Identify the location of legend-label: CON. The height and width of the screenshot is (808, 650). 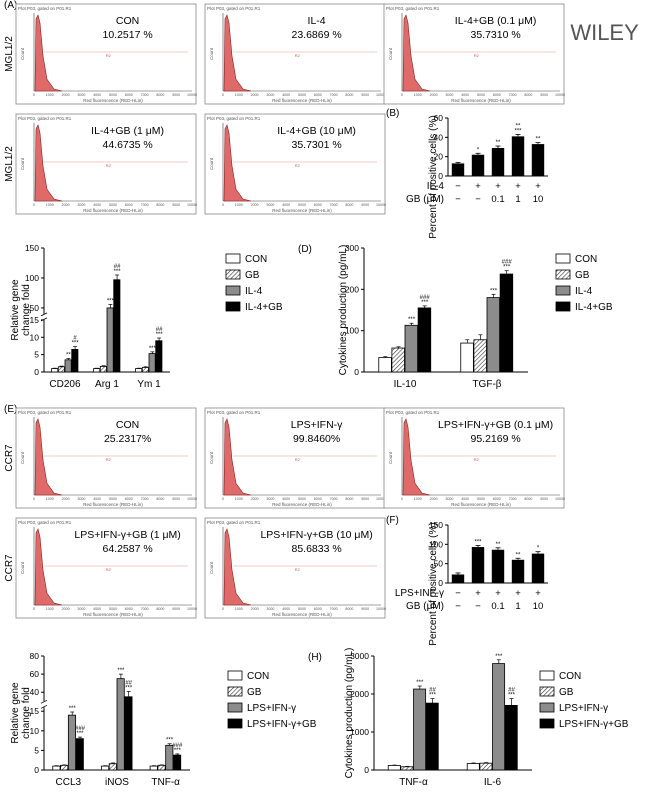
(570, 676).